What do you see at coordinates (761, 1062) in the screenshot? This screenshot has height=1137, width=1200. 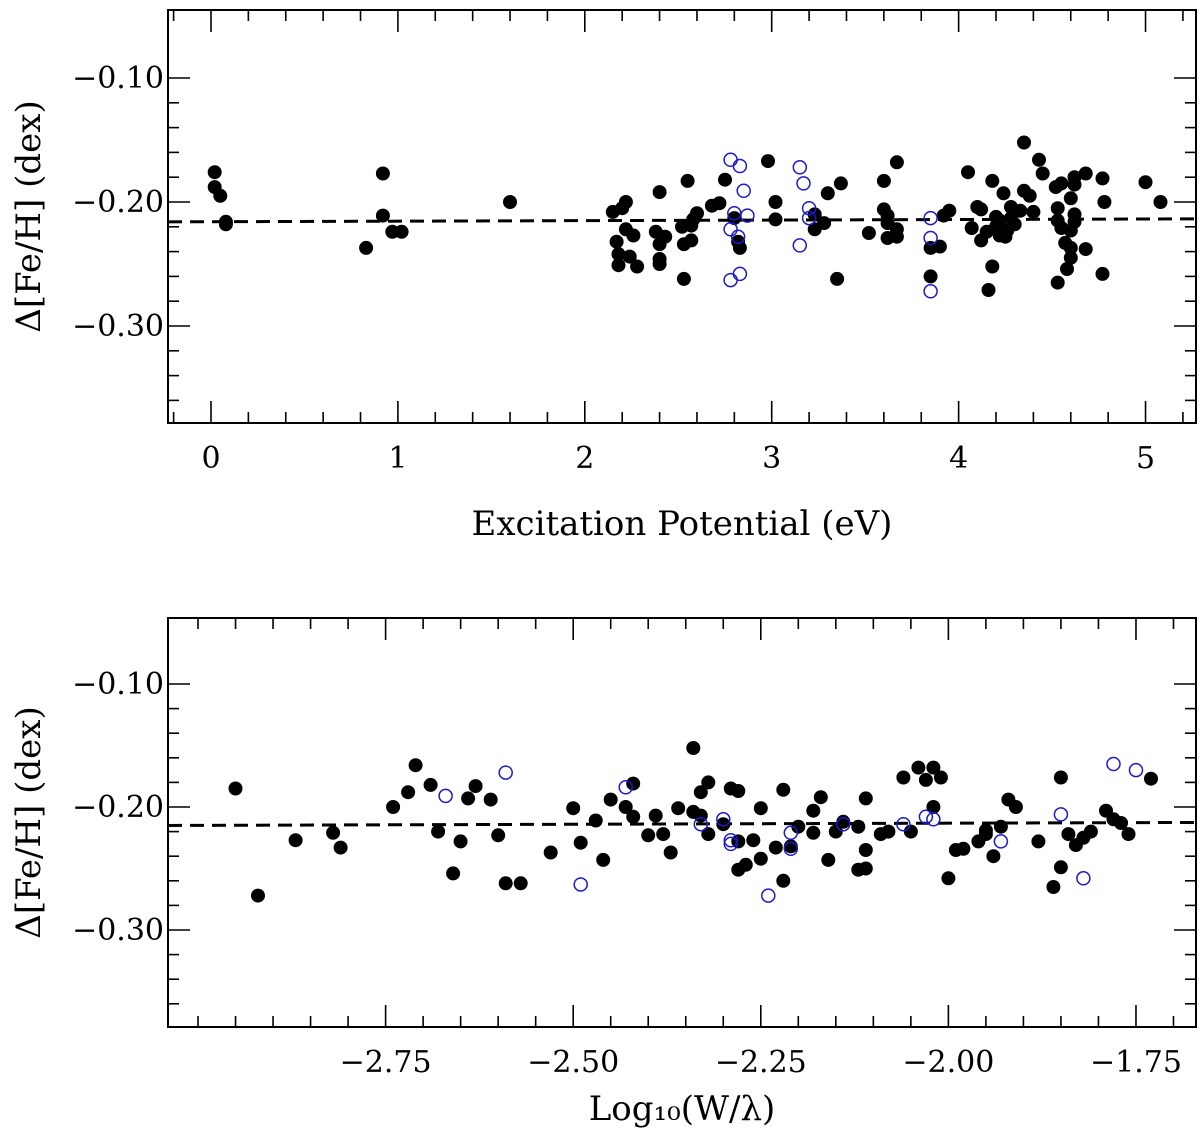 I see `x-tick-labels: −2.75 −2.50 −2.25 −2.00 −1.75` at bounding box center [761, 1062].